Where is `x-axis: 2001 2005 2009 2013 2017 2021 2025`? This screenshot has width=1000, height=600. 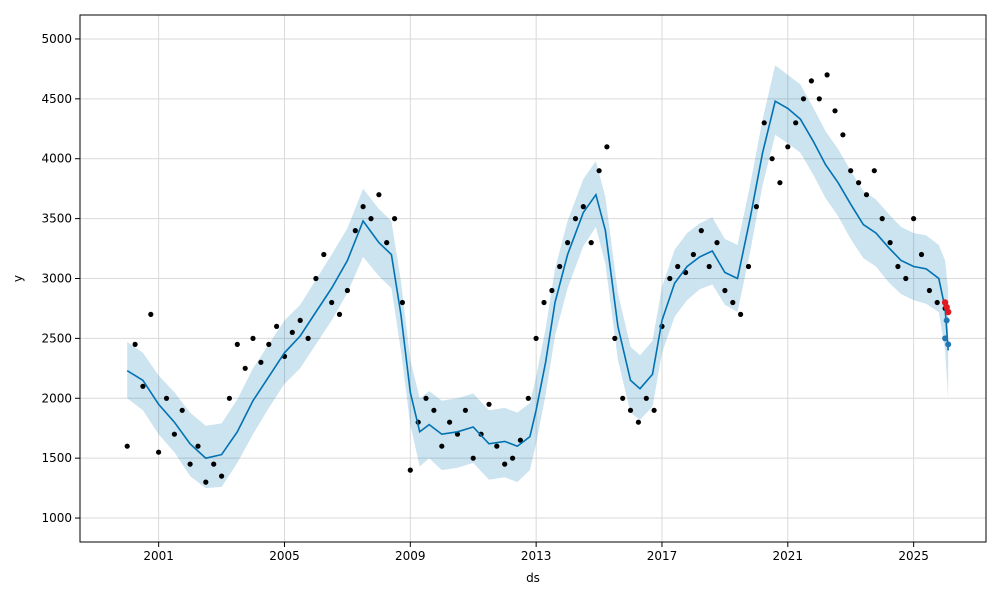 x-axis: 2001 2005 2009 2013 2017 2021 2025 is located at coordinates (536, 552).